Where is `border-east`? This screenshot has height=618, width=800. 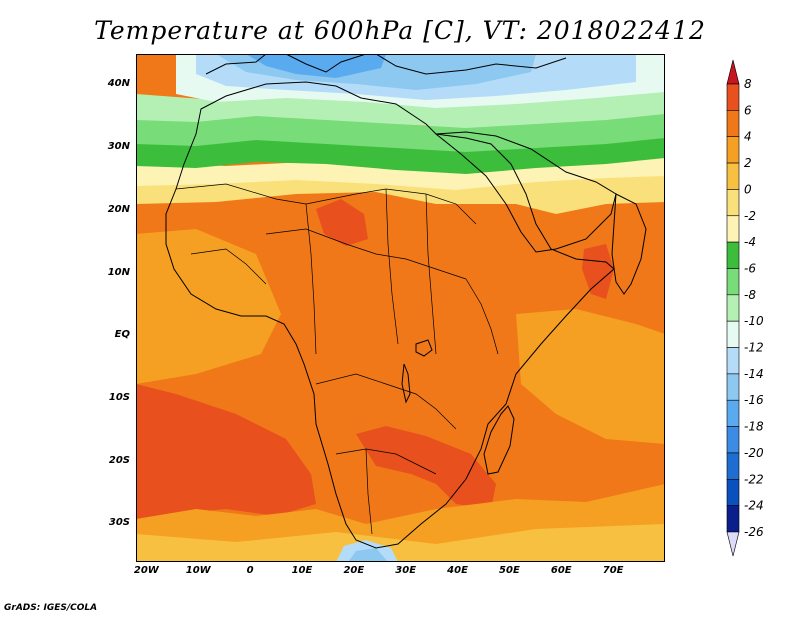
border-east is located at coordinates (482, 316).